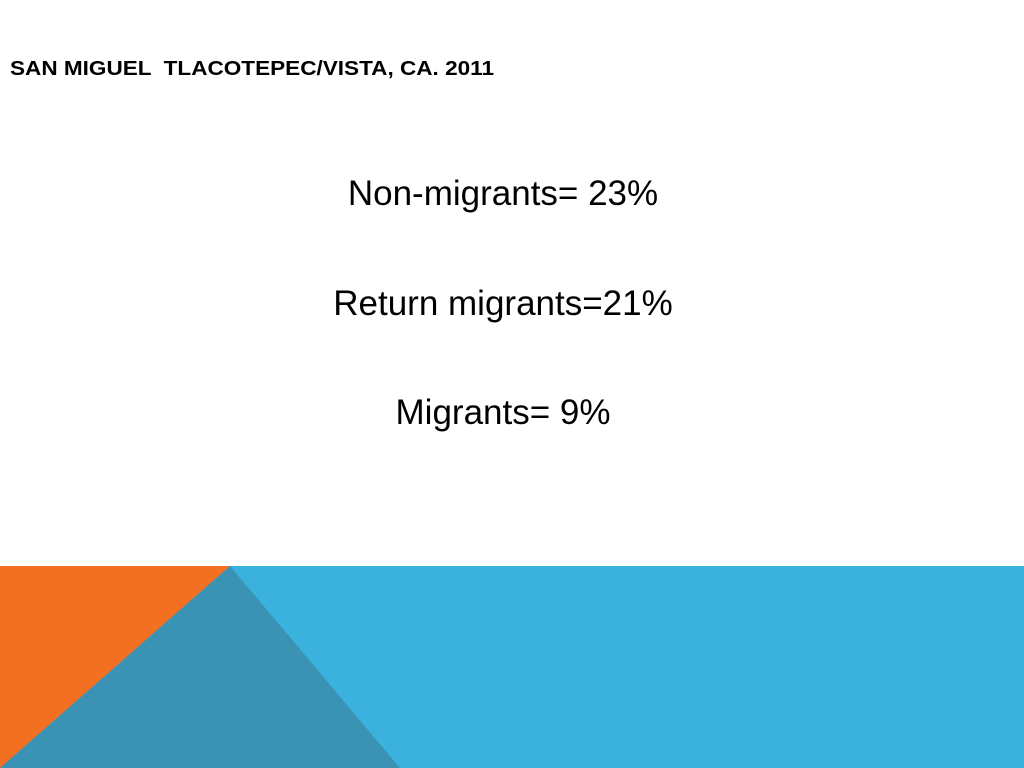  What do you see at coordinates (252, 69) in the screenshot?
I see `slide-title: SAN MIGUEL TLACOTEPEC/VISTA, CA. 2011` at bounding box center [252, 69].